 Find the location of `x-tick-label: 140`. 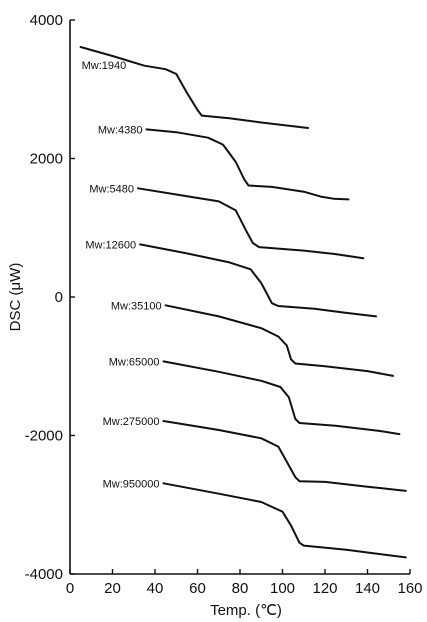

x-tick-label: 140 is located at coordinates (367, 588).